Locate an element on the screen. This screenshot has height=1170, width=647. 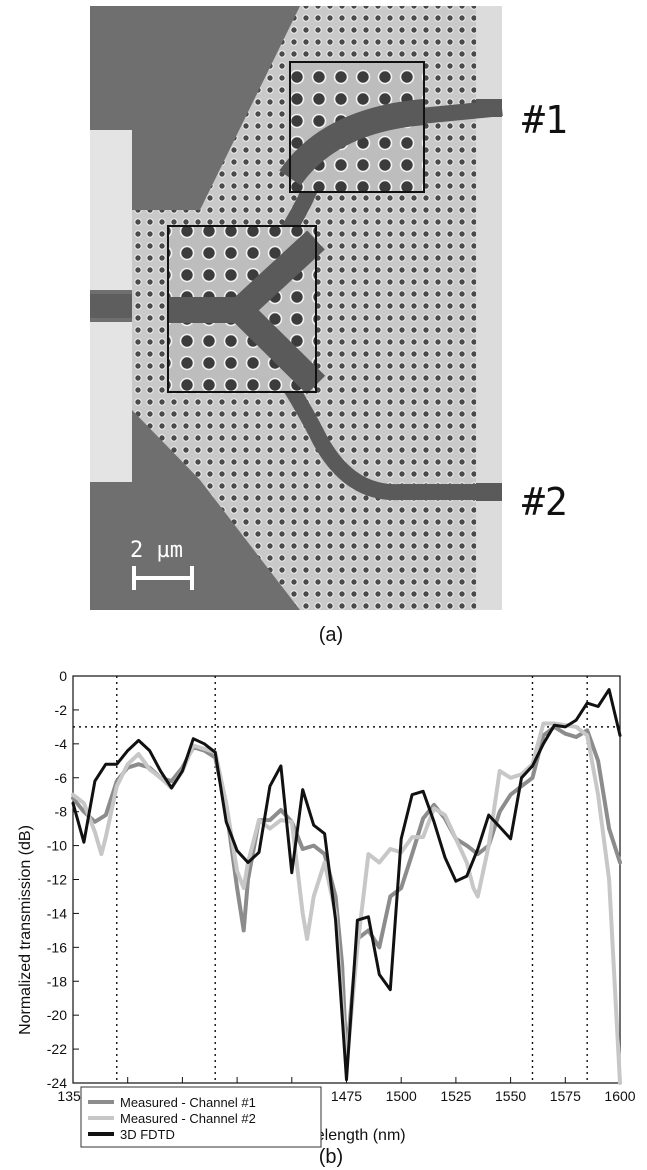
y-tick-label: -22 is located at coordinates (57, 1049).